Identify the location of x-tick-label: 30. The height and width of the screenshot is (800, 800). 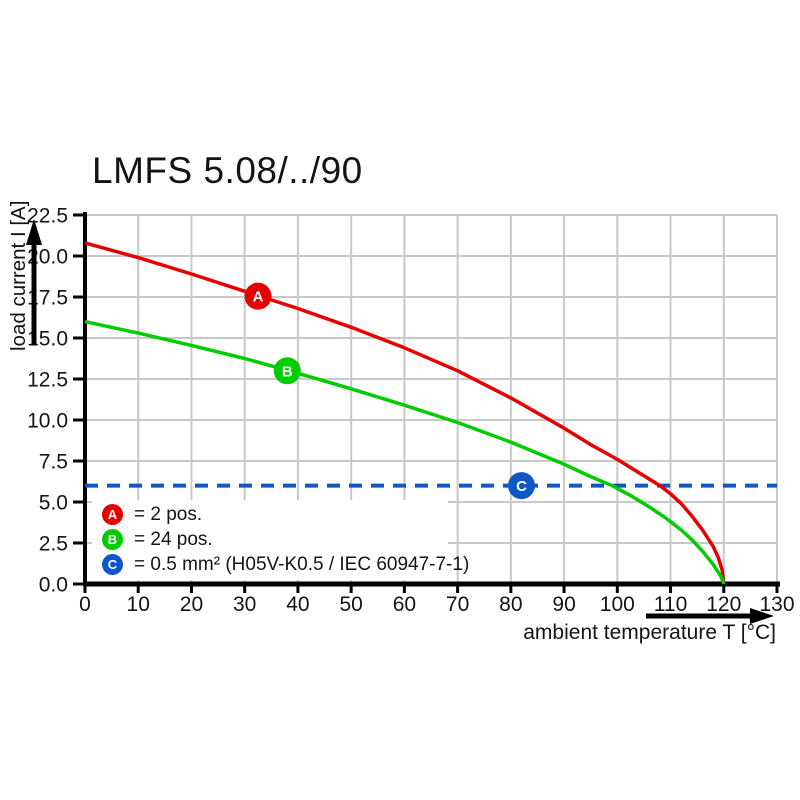
(244, 604).